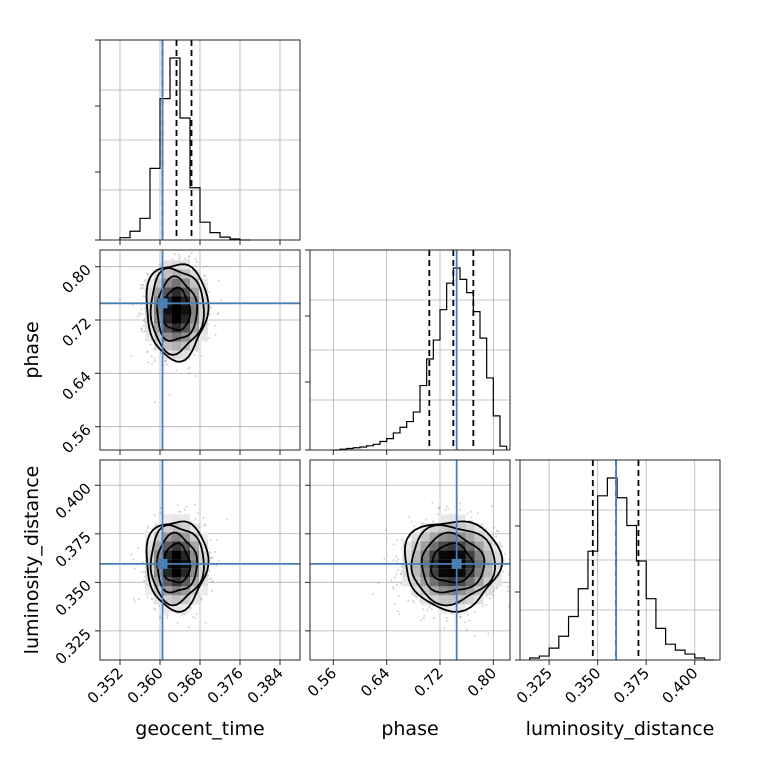 The height and width of the screenshot is (760, 760). Describe the element at coordinates (408, 352) in the screenshot. I see `histogram-panel-phase` at that location.